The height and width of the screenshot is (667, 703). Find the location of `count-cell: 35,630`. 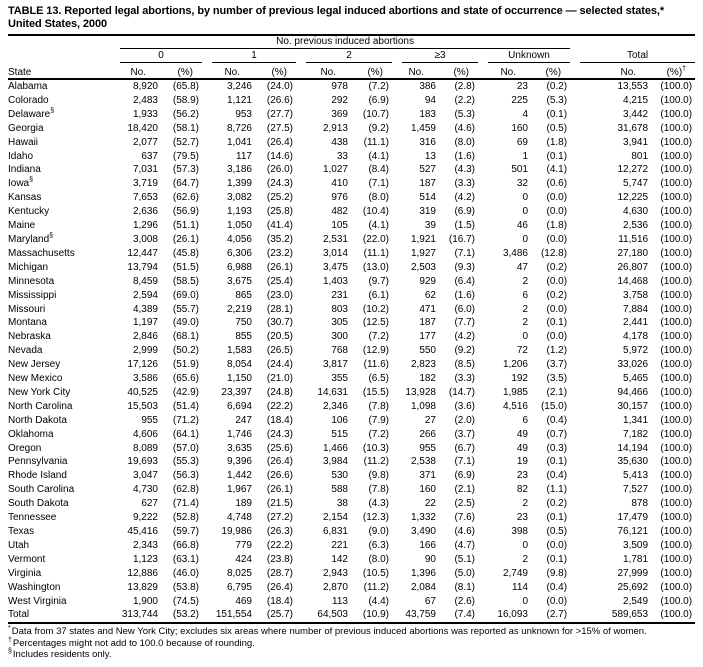

count-cell: 35,630 is located at coordinates (633, 462).